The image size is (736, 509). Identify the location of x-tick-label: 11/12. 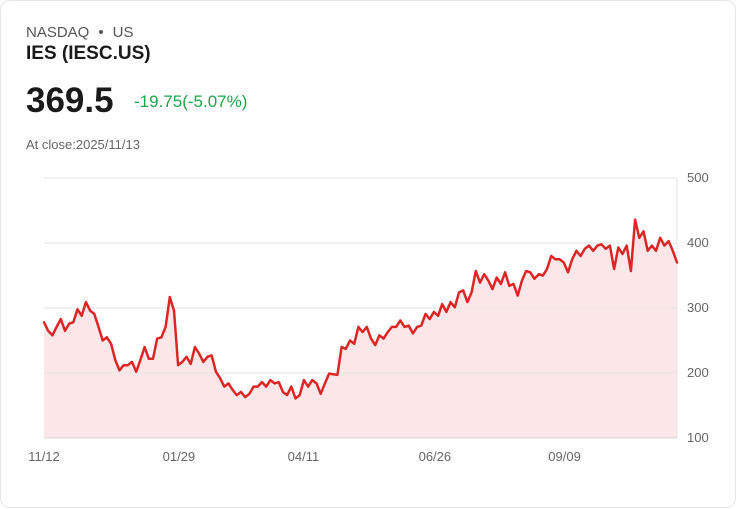
(44, 456).